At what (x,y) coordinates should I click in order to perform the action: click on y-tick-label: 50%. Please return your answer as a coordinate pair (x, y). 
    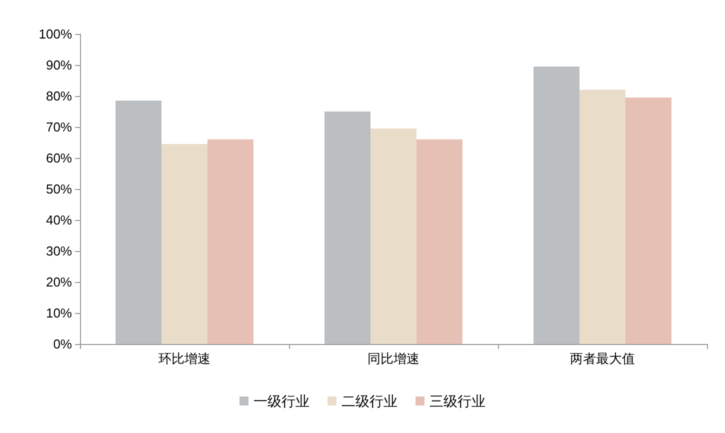
    Looking at the image, I should click on (59, 189).